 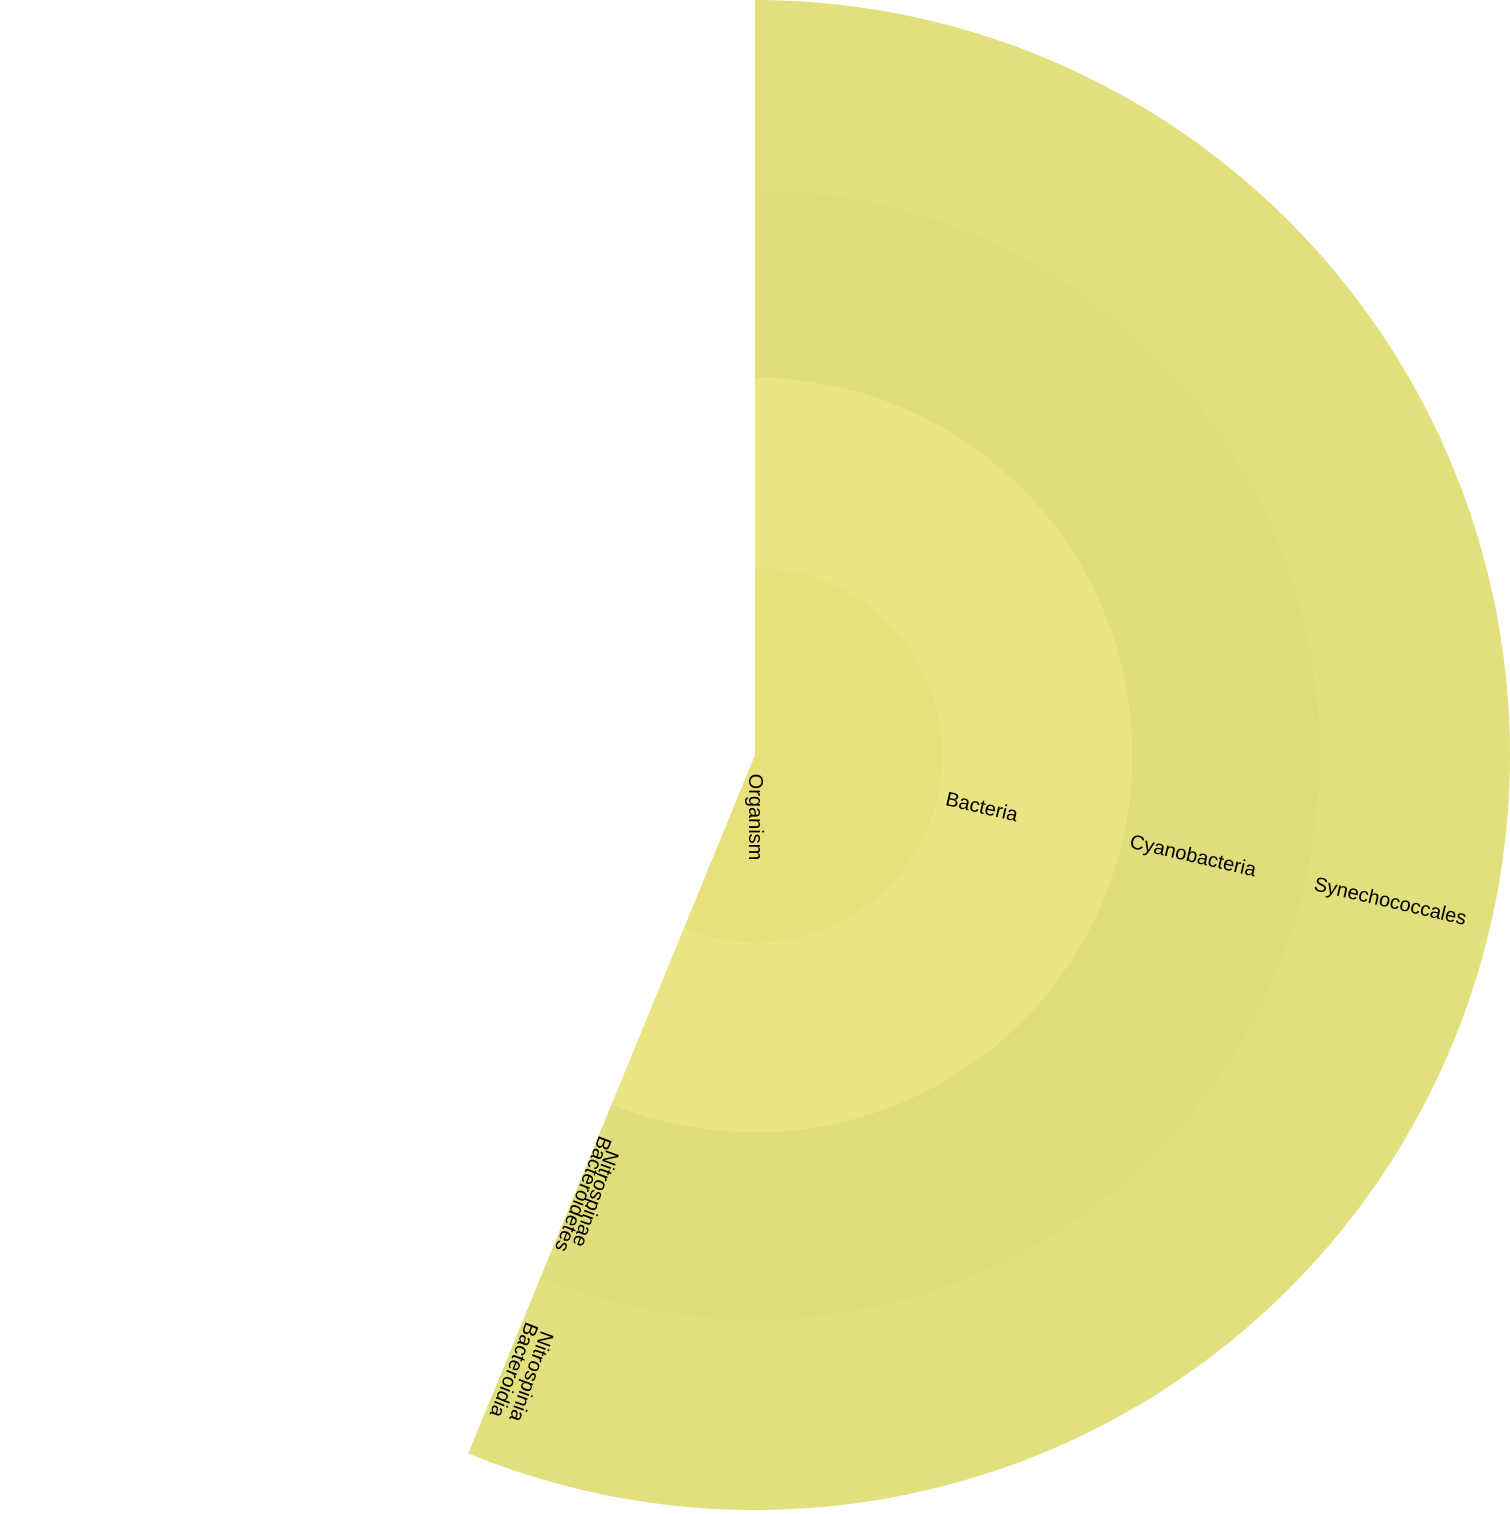 What do you see at coordinates (506, 1367) in the screenshot?
I see `segment-bacteroidia` at bounding box center [506, 1367].